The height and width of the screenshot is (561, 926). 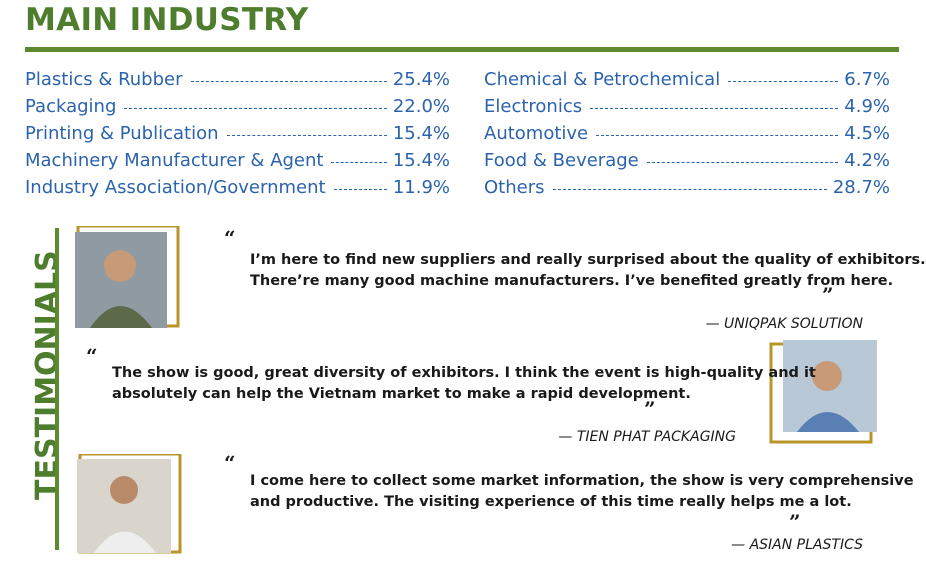 What do you see at coordinates (122, 133) in the screenshot?
I see `industry-label: Printing & Publication` at bounding box center [122, 133].